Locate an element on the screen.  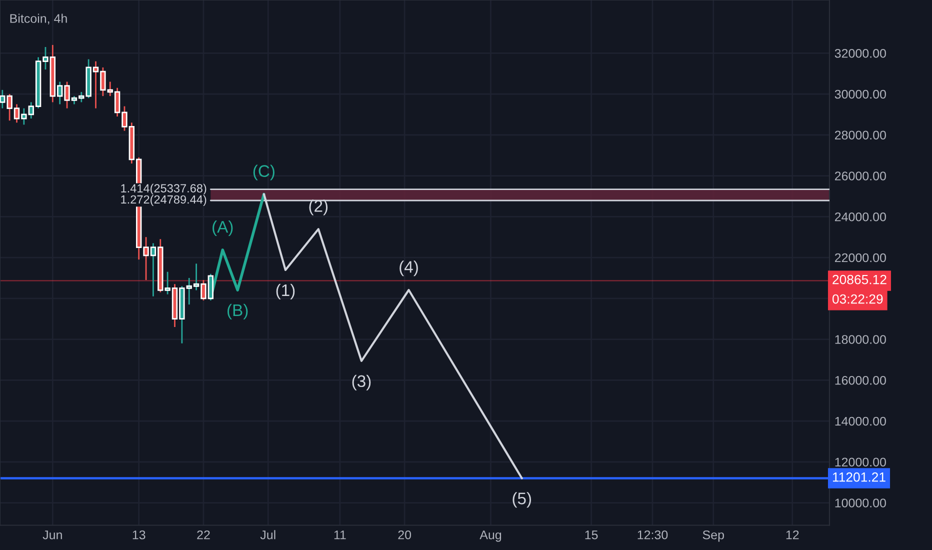
x-tick-label: 15 is located at coordinates (591, 535).